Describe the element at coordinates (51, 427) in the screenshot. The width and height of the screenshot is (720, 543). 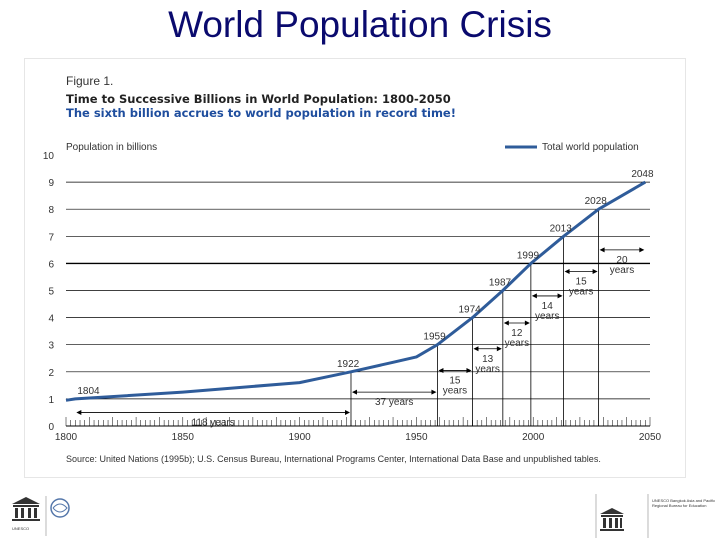
I see `y-tick-label: 0` at that location.